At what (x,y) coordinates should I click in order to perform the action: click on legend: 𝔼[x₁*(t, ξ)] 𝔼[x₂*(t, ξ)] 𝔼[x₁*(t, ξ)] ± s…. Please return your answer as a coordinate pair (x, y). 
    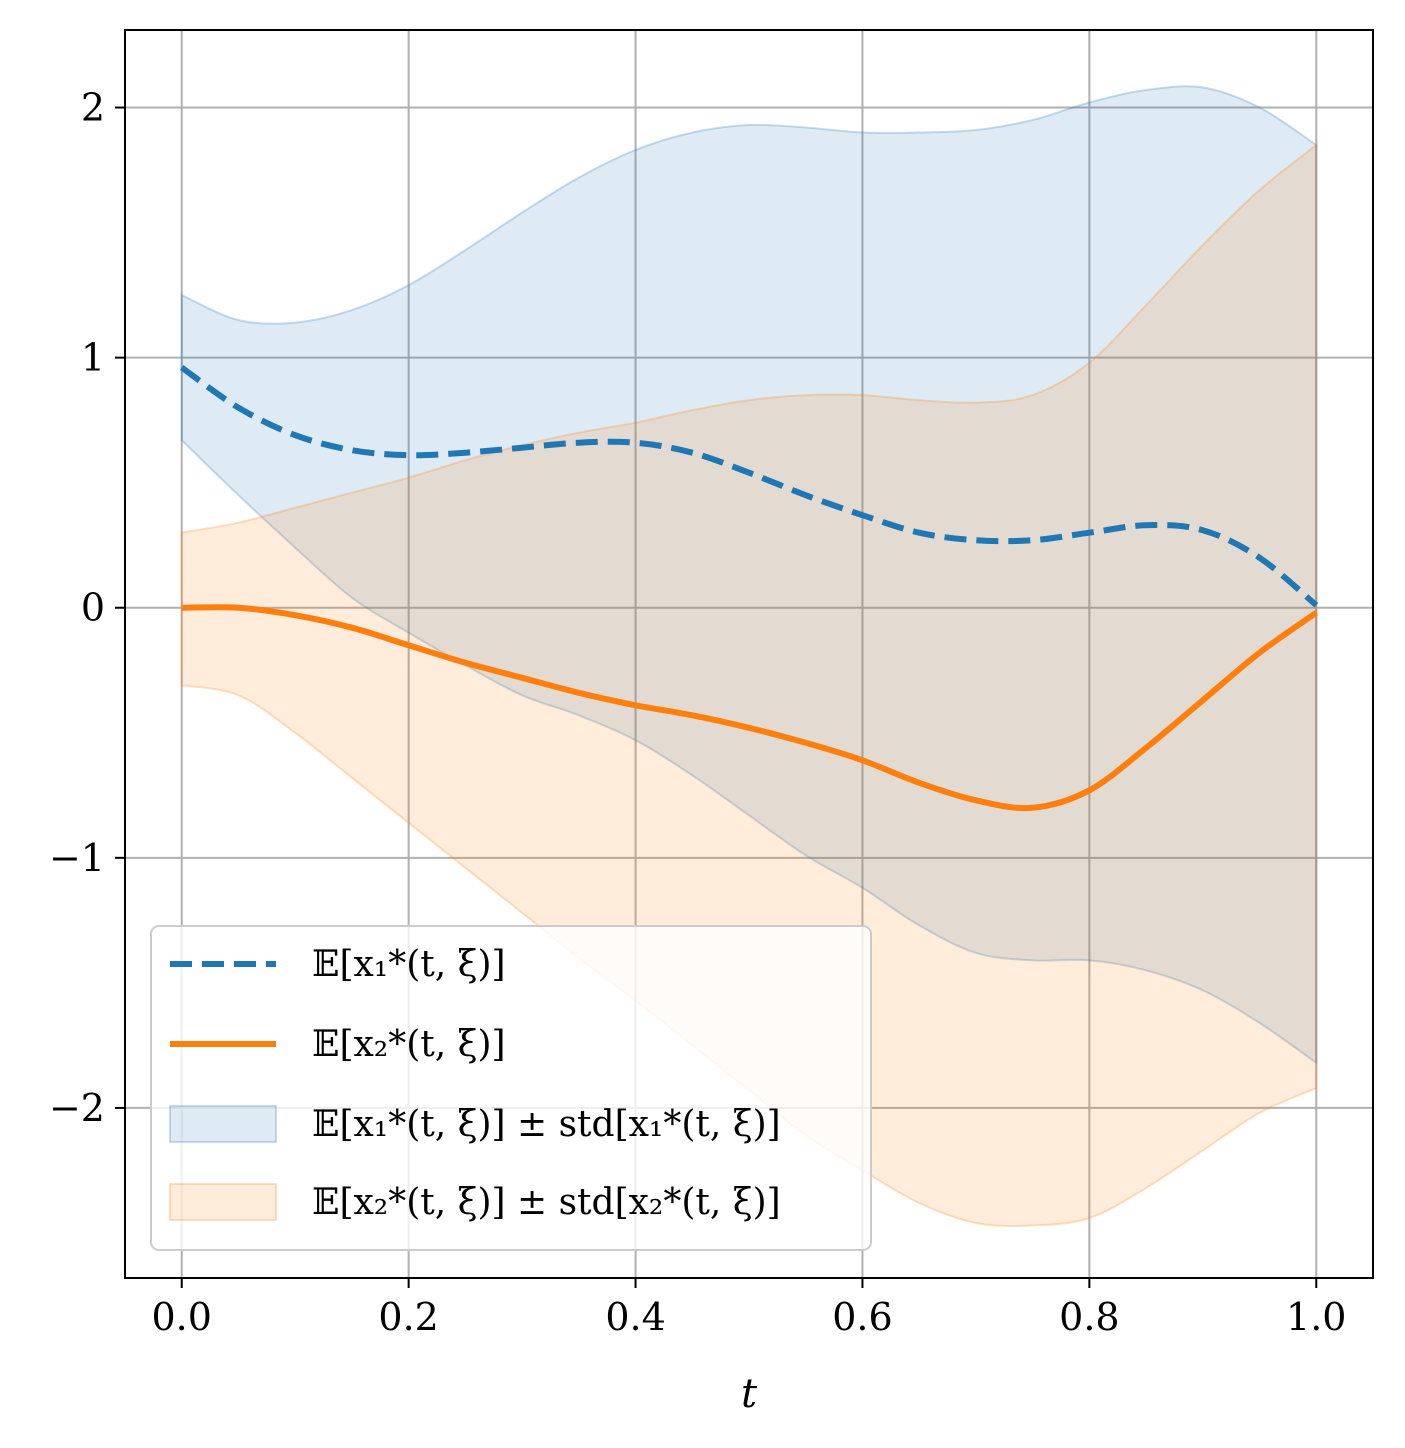
    Looking at the image, I should click on (511, 1088).